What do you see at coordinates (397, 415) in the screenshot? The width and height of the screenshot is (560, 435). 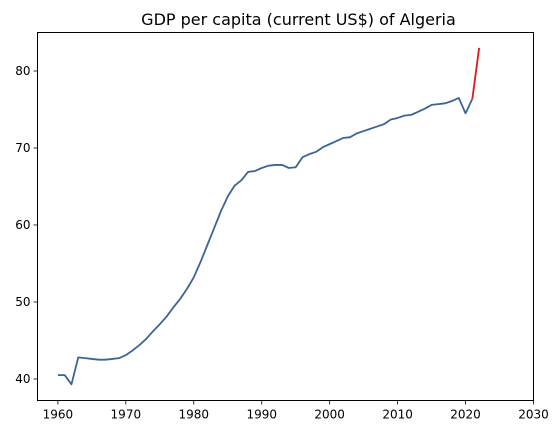 I see `x-tick-label-5: 2010` at bounding box center [397, 415].